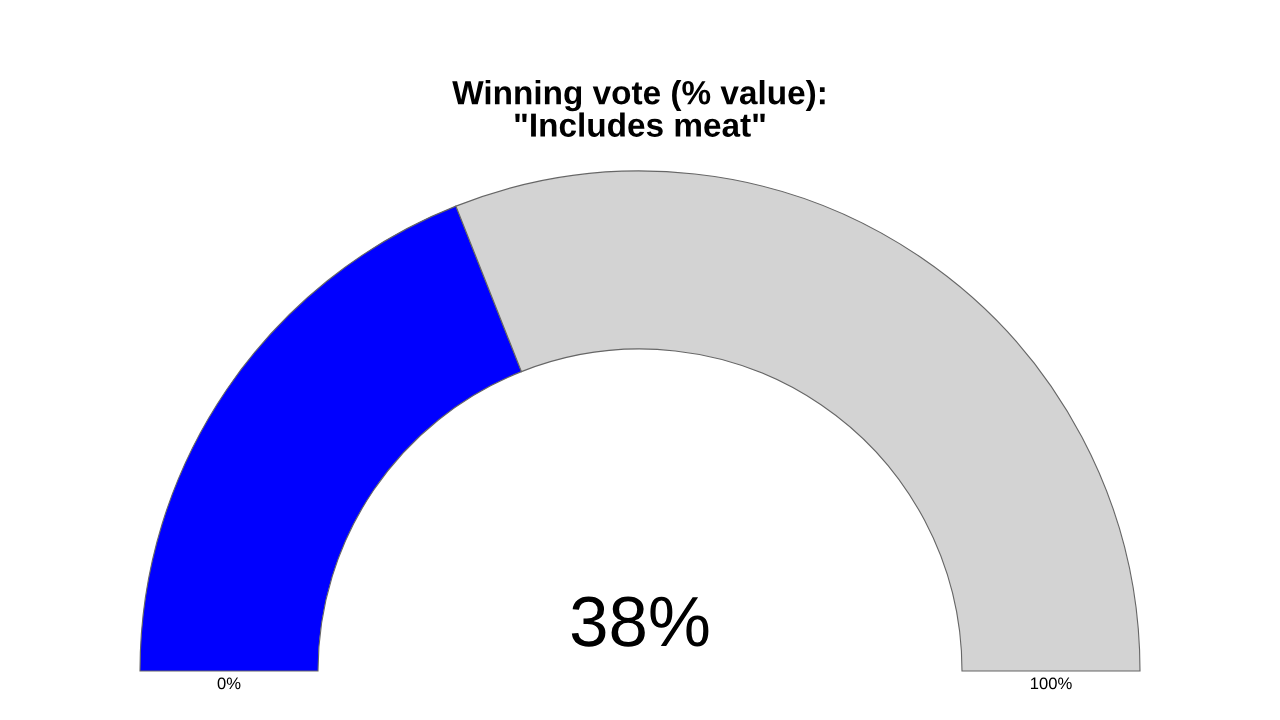 Image resolution: width=1280 pixels, height=720 pixels. I want to click on text: 38%, so click(640, 621).